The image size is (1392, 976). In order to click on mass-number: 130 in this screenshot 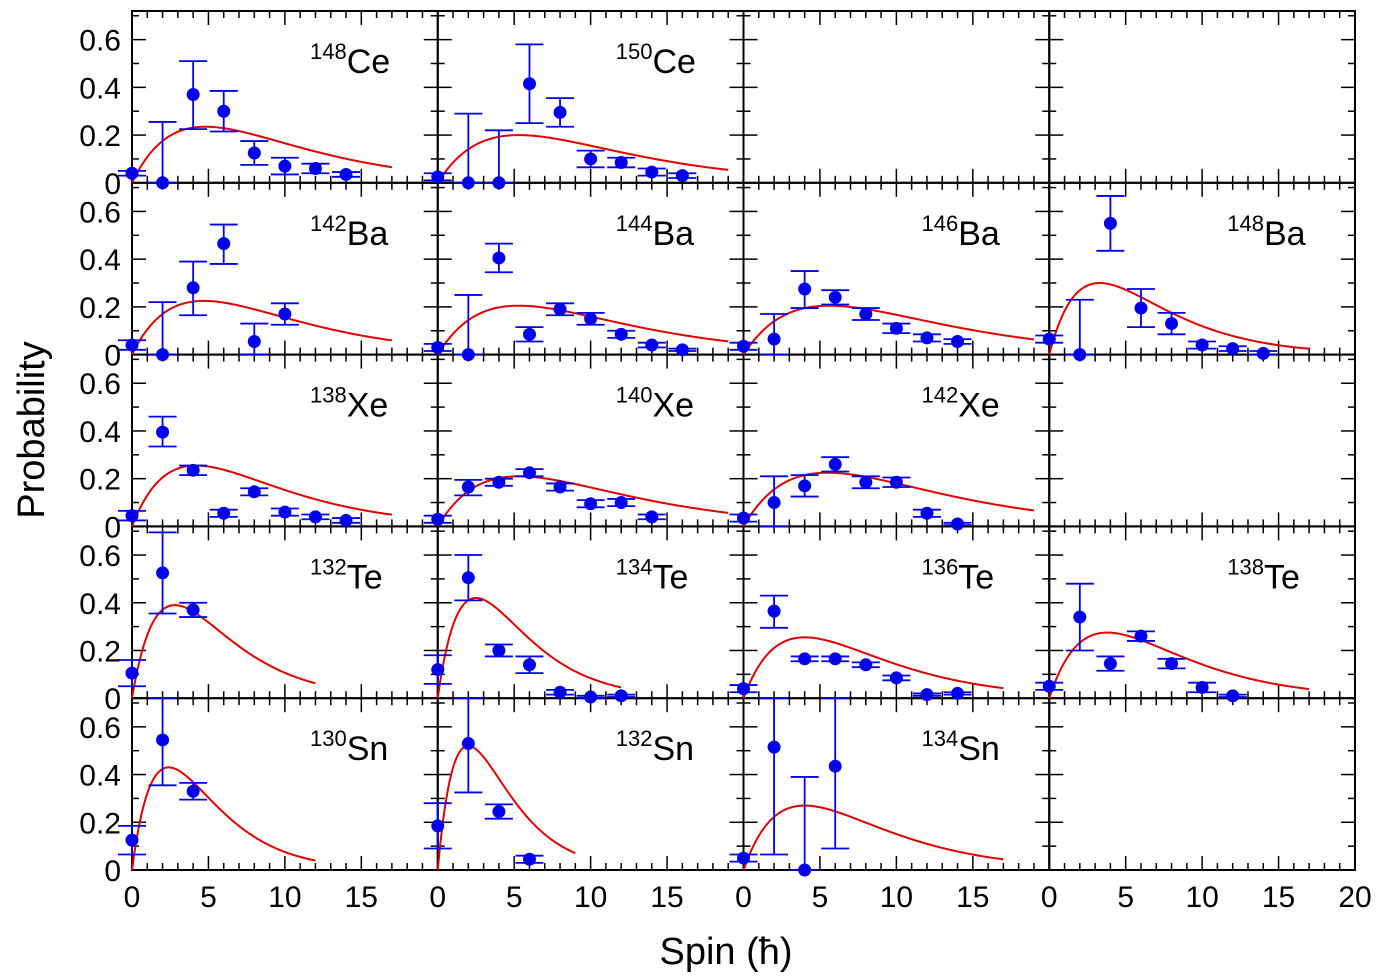, I will do `click(328, 738)`.